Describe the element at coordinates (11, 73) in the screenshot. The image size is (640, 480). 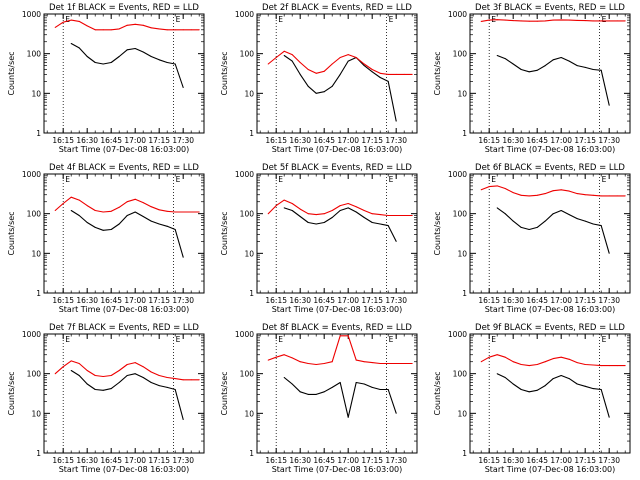
I see `y-axis-label: Counts/sec` at that location.